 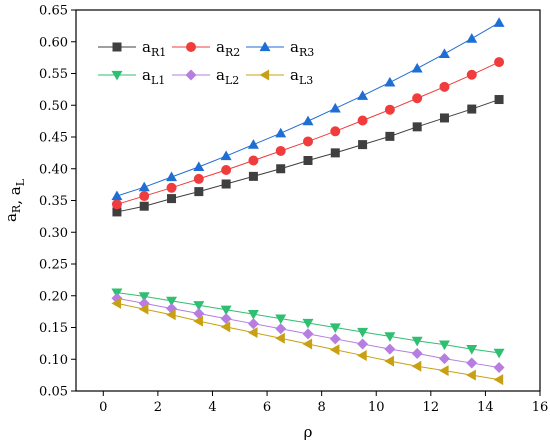 I want to click on legend-entry-aL3: aL3, so click(x=279, y=76).